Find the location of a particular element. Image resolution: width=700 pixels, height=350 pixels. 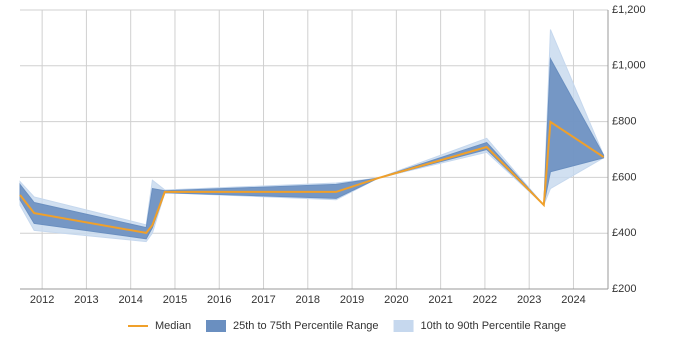

y-tick-label: £600 is located at coordinates (624, 177).